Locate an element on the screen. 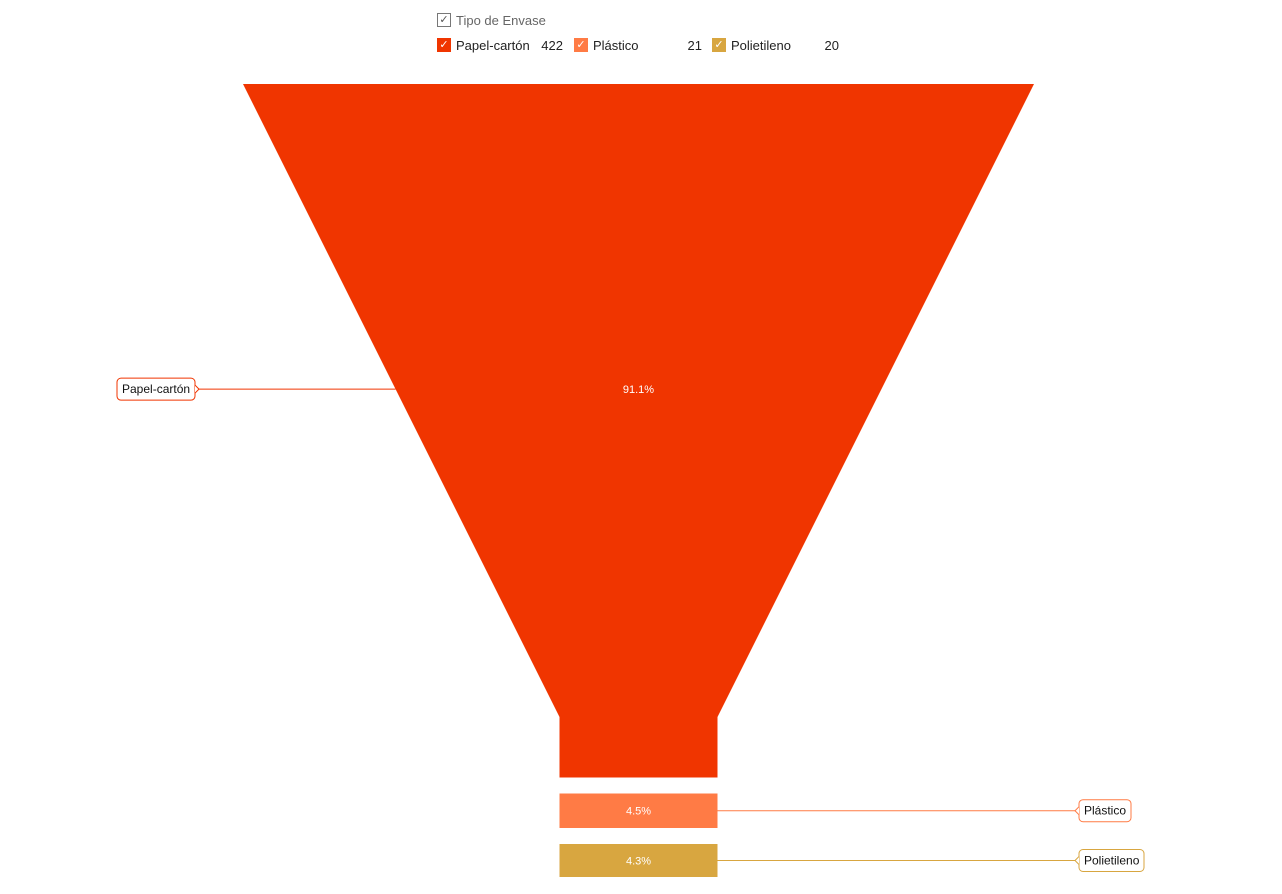 The height and width of the screenshot is (894, 1282). callout-pointer-polietileno is located at coordinates (1077, 860).